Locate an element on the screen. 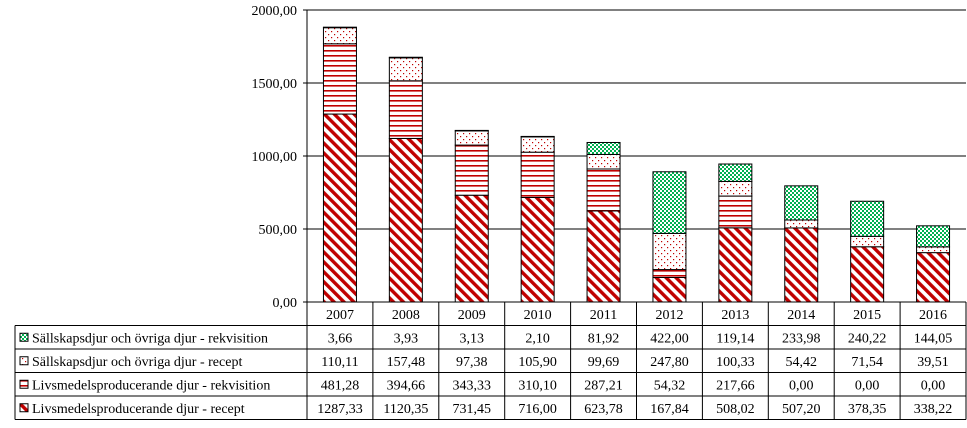  y-tick-label: 1000,00 is located at coordinates (275, 157).